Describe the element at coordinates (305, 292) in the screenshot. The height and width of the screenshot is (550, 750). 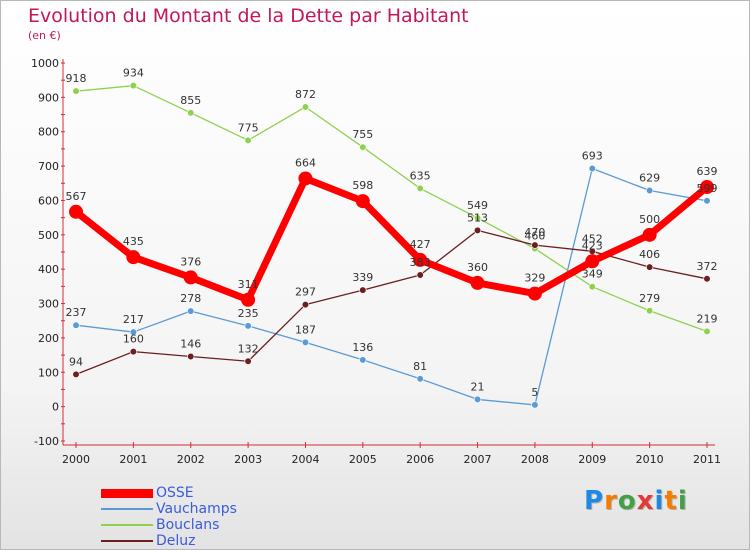
I see `data-label-deluz-2004: 297` at that location.